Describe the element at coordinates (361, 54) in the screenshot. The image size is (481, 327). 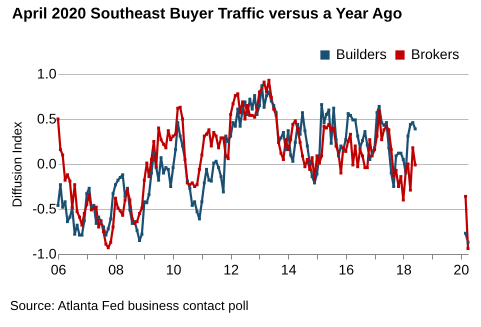
I see `legend-label: Builders` at that location.